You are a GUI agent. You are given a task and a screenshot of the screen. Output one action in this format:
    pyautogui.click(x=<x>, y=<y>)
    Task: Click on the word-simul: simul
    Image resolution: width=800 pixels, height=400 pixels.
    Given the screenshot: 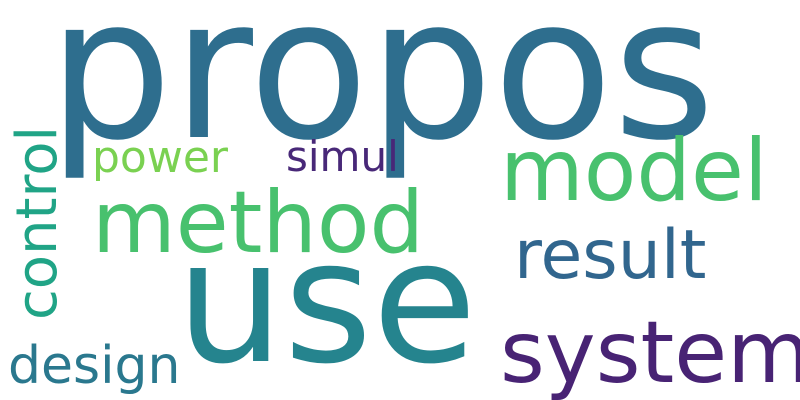 What is the action you would take?
    pyautogui.click(x=342, y=156)
    